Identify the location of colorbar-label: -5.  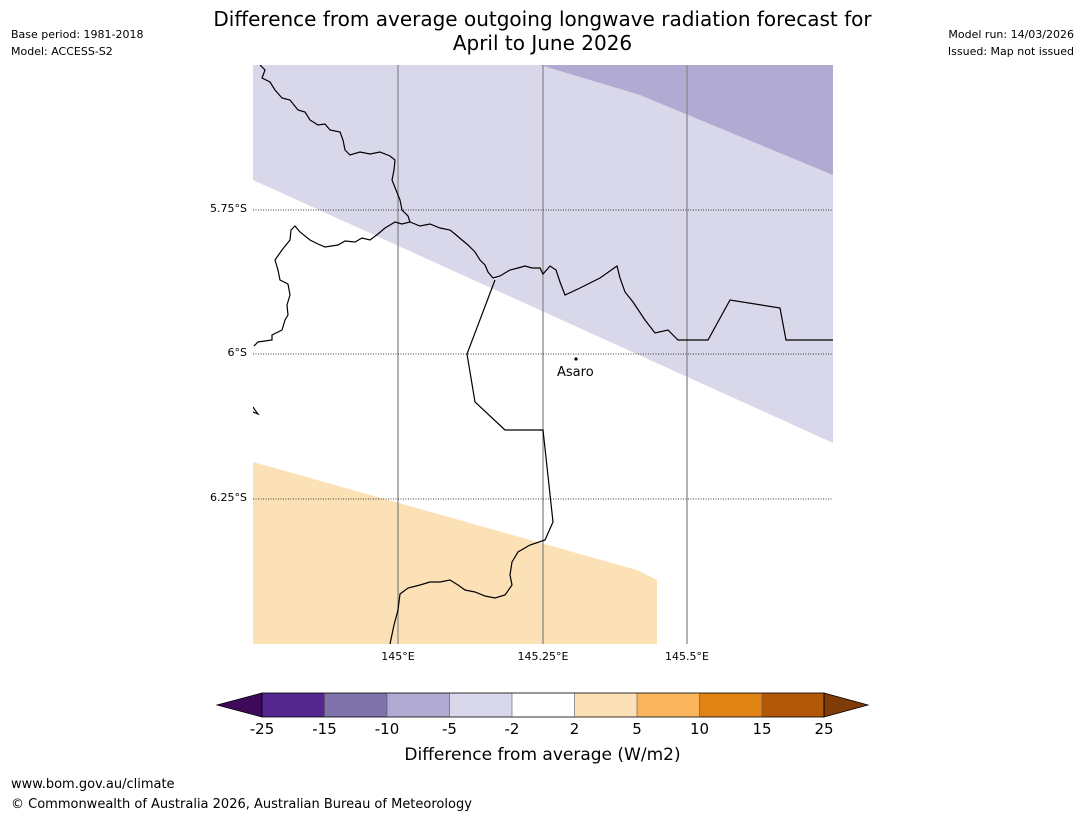
(449, 729).